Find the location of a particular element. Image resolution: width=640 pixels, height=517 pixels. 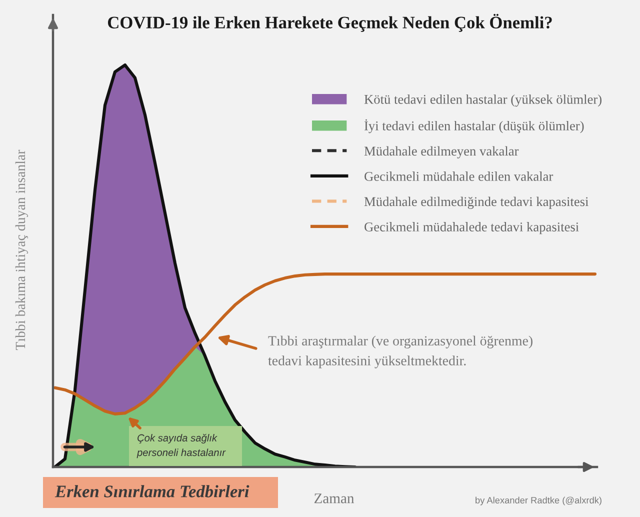

annotation: Çok sayıda sağlık personeli hastalanır is located at coordinates (181, 446).